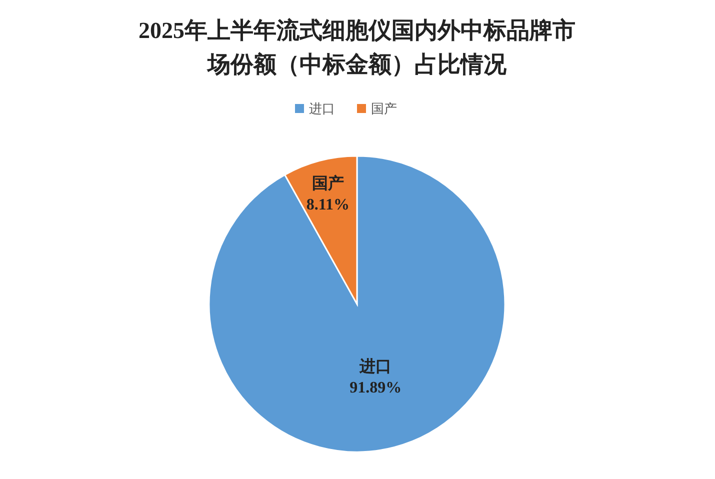 The height and width of the screenshot is (479, 715). Describe the element at coordinates (384, 109) in the screenshot. I see `legend-label: 国产` at that location.